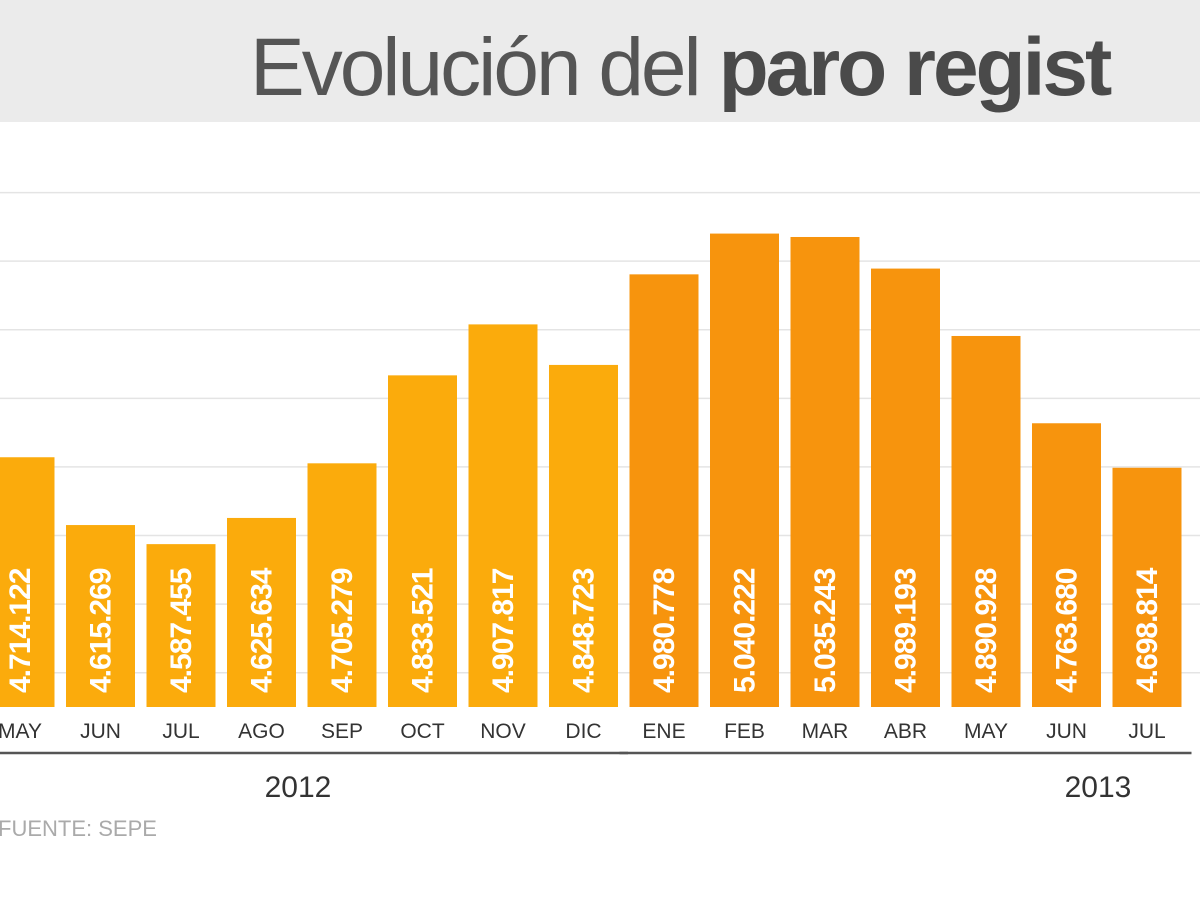  Describe the element at coordinates (664, 630) in the screenshot. I see `value-label: 4.980.778` at that location.